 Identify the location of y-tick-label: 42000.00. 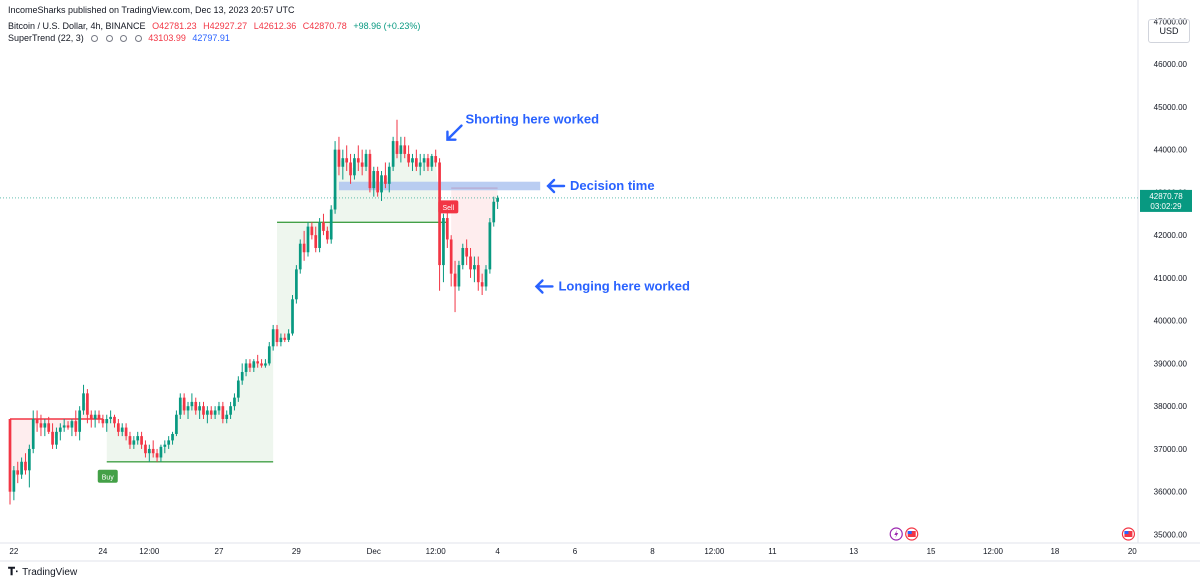
(1171, 235).